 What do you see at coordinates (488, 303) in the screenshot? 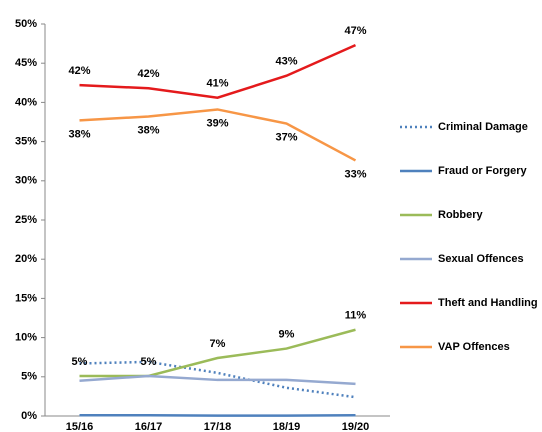
I see `legend-label: Theft and Handling` at bounding box center [488, 303].